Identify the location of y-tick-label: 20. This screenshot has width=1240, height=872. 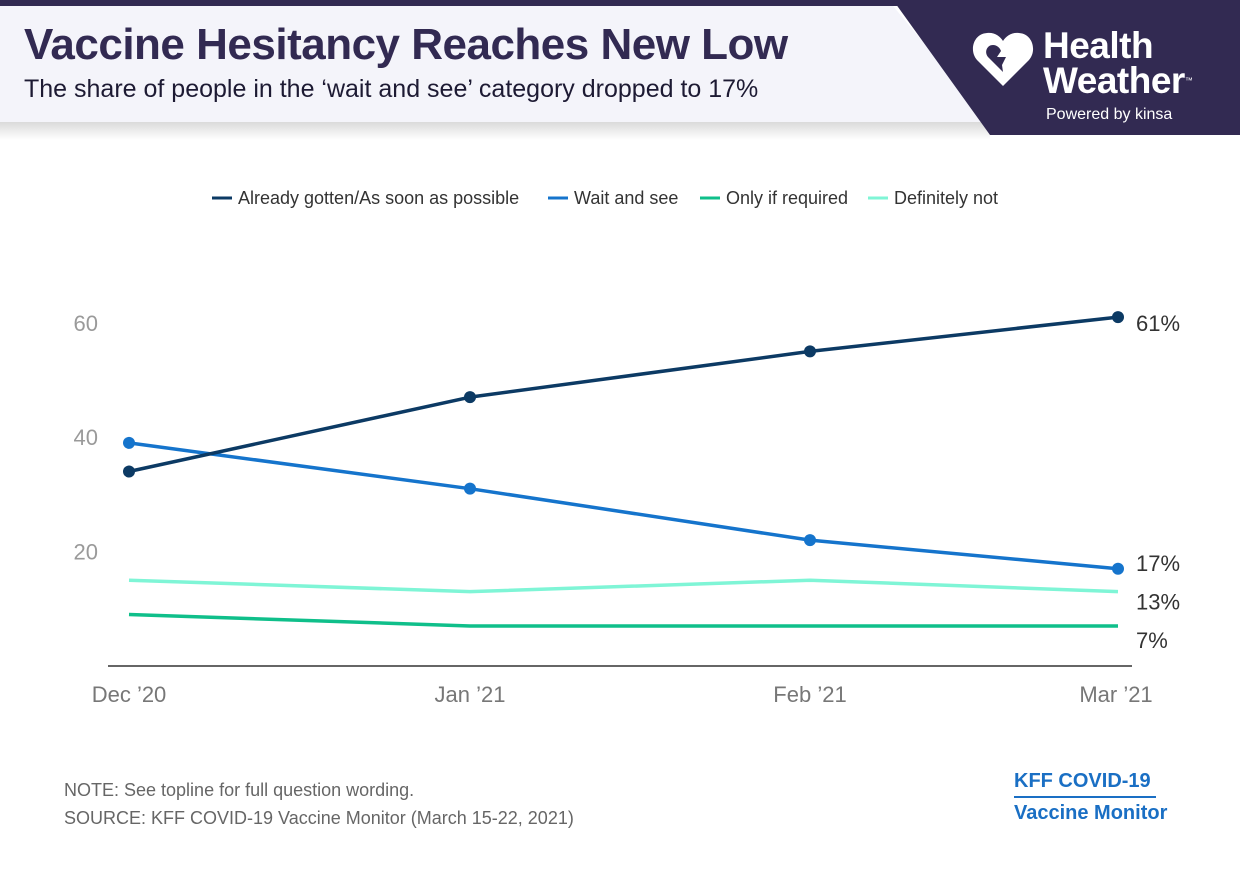
(86, 552).